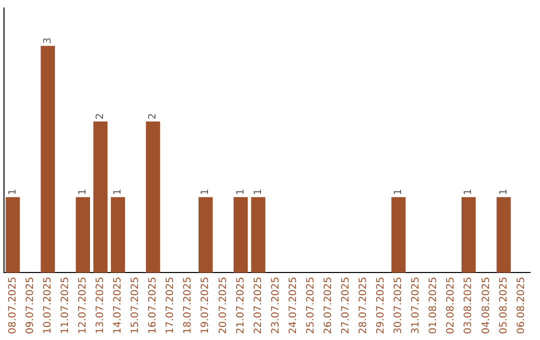 This screenshot has height=340, width=540. I want to click on x-tick-label: 21.07.2025, so click(240, 305).